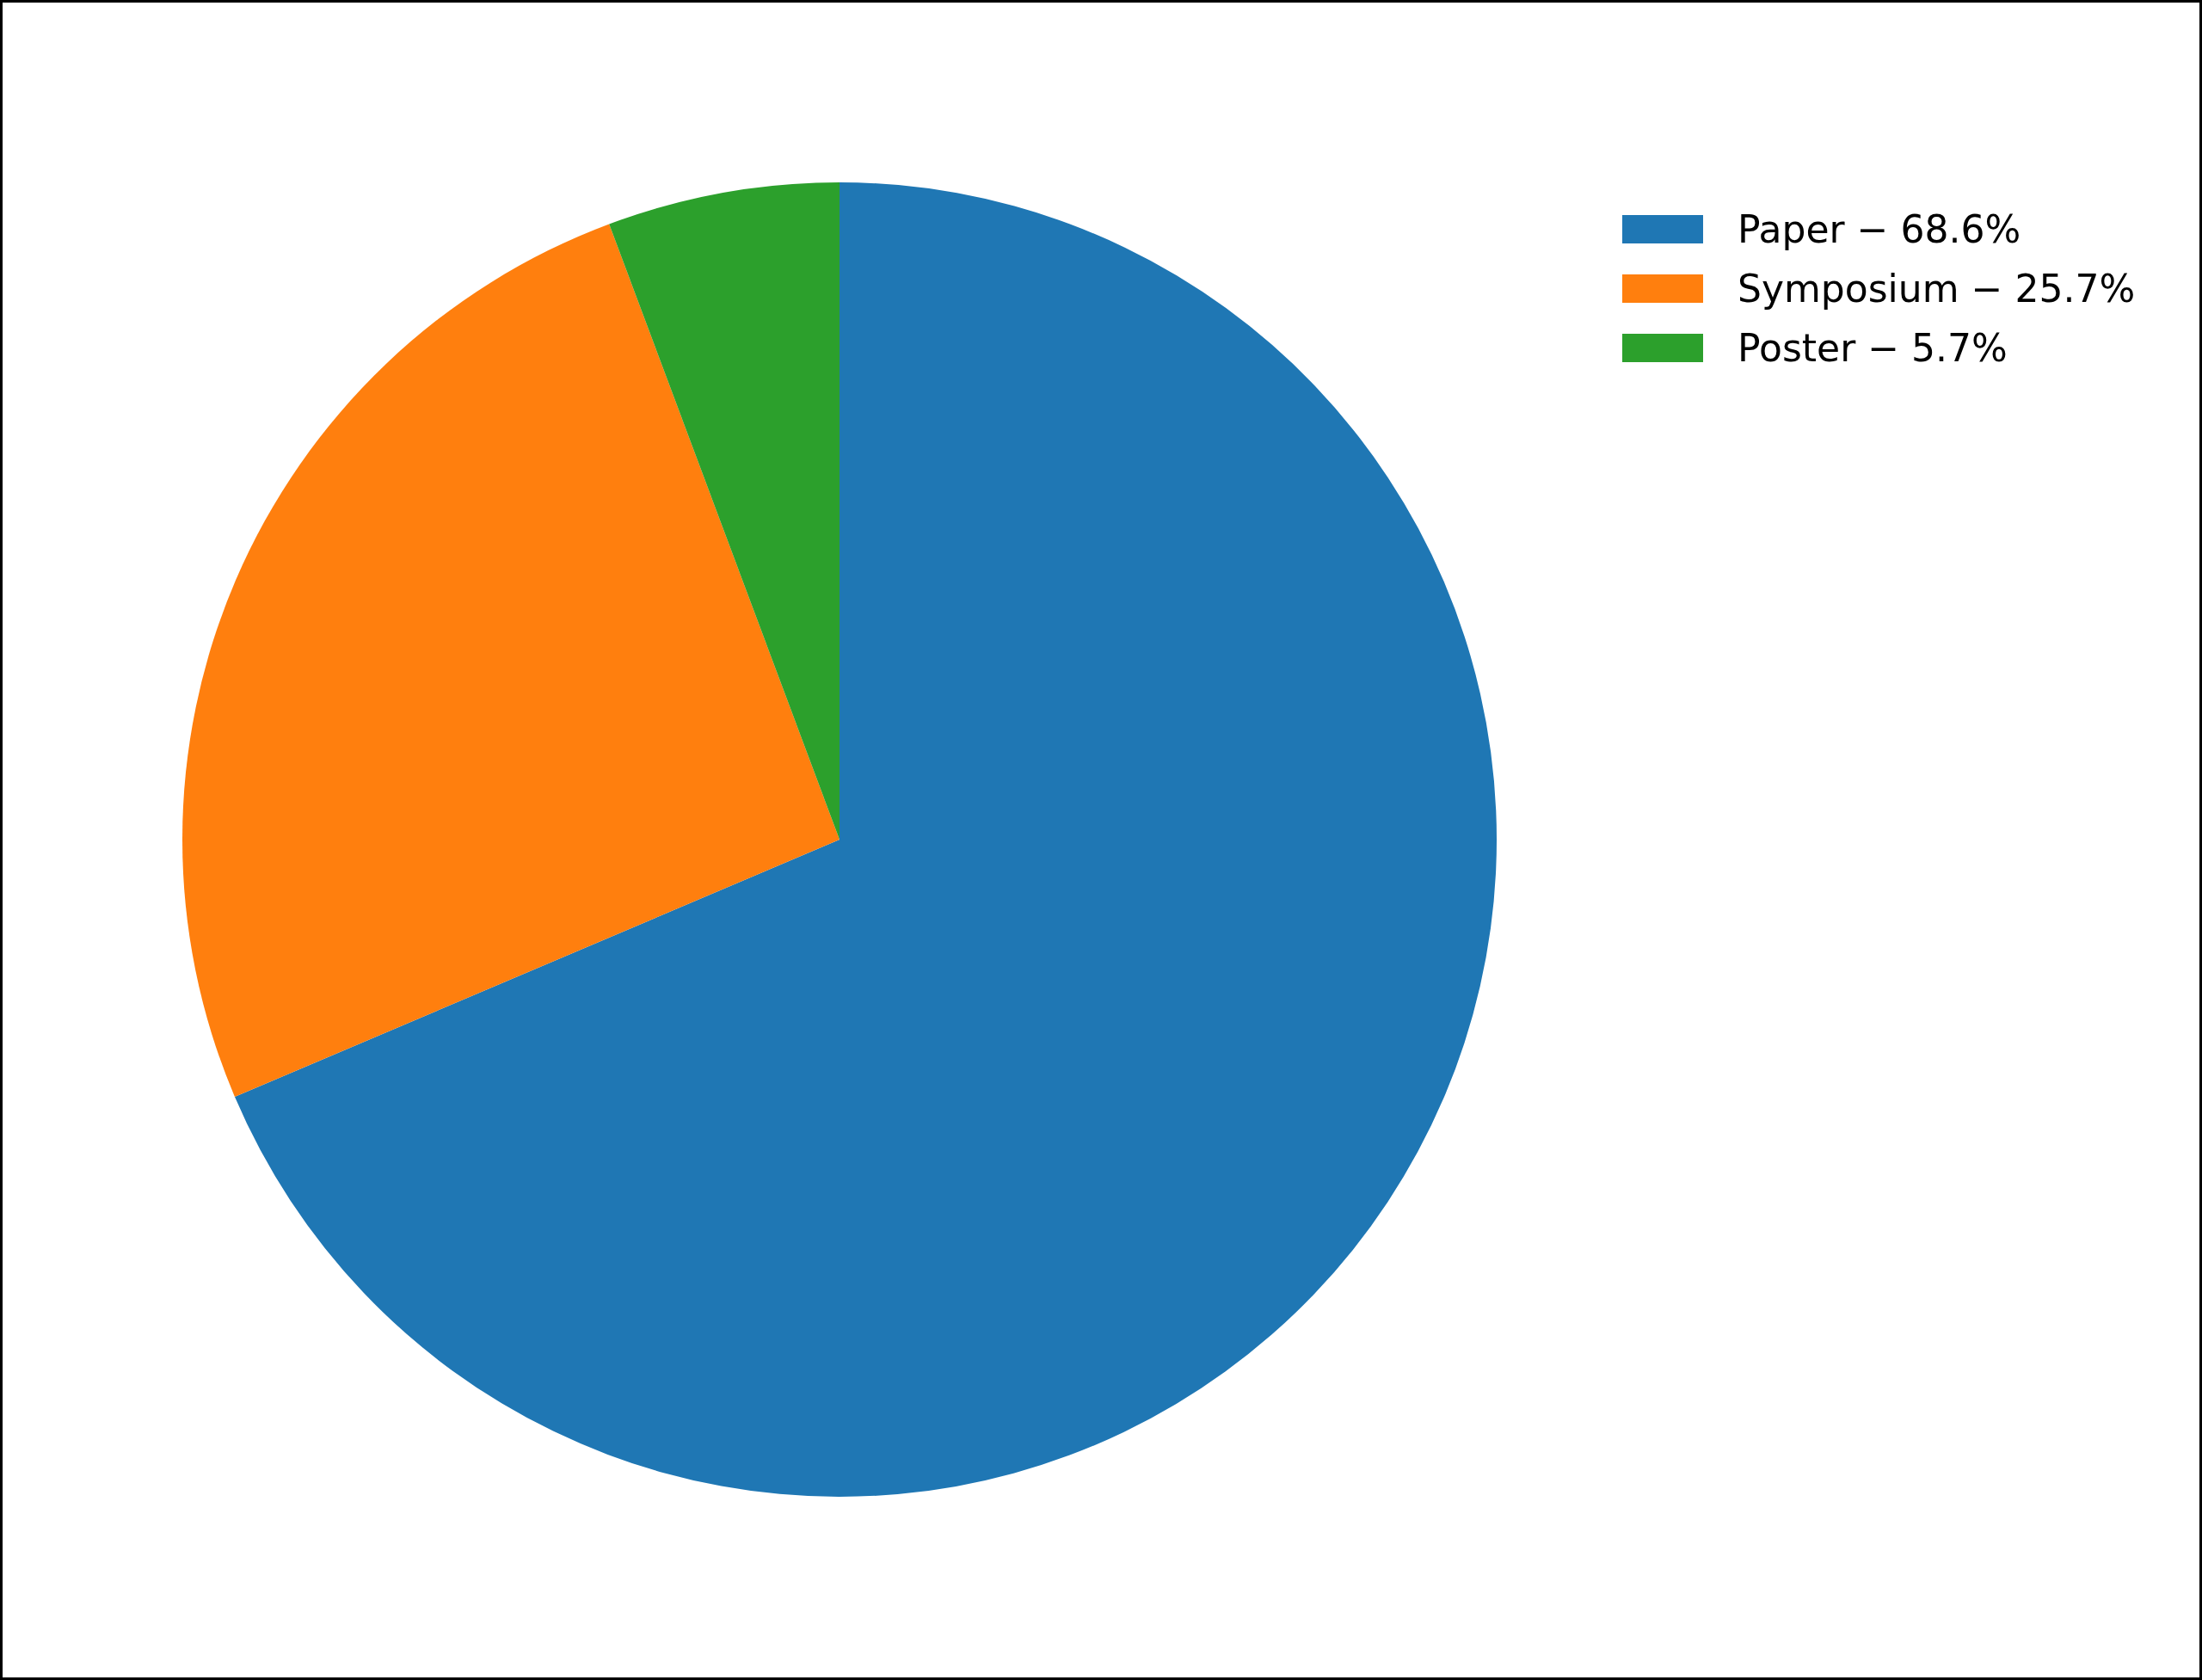 The width and height of the screenshot is (2202, 1680). What do you see at coordinates (1937, 288) in the screenshot?
I see `legend-label: Symposium − 25.7%` at bounding box center [1937, 288].